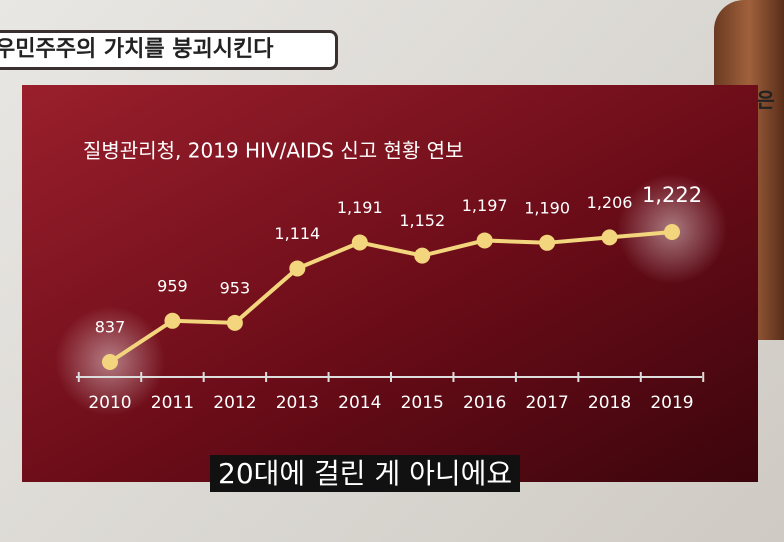 Image resolution: width=784 pixels, height=542 pixels. What do you see at coordinates (273, 151) in the screenshot?
I see `chart-title: 질병관리청, 2019 HIV/AIDS 신고 현황 연보` at bounding box center [273, 151].